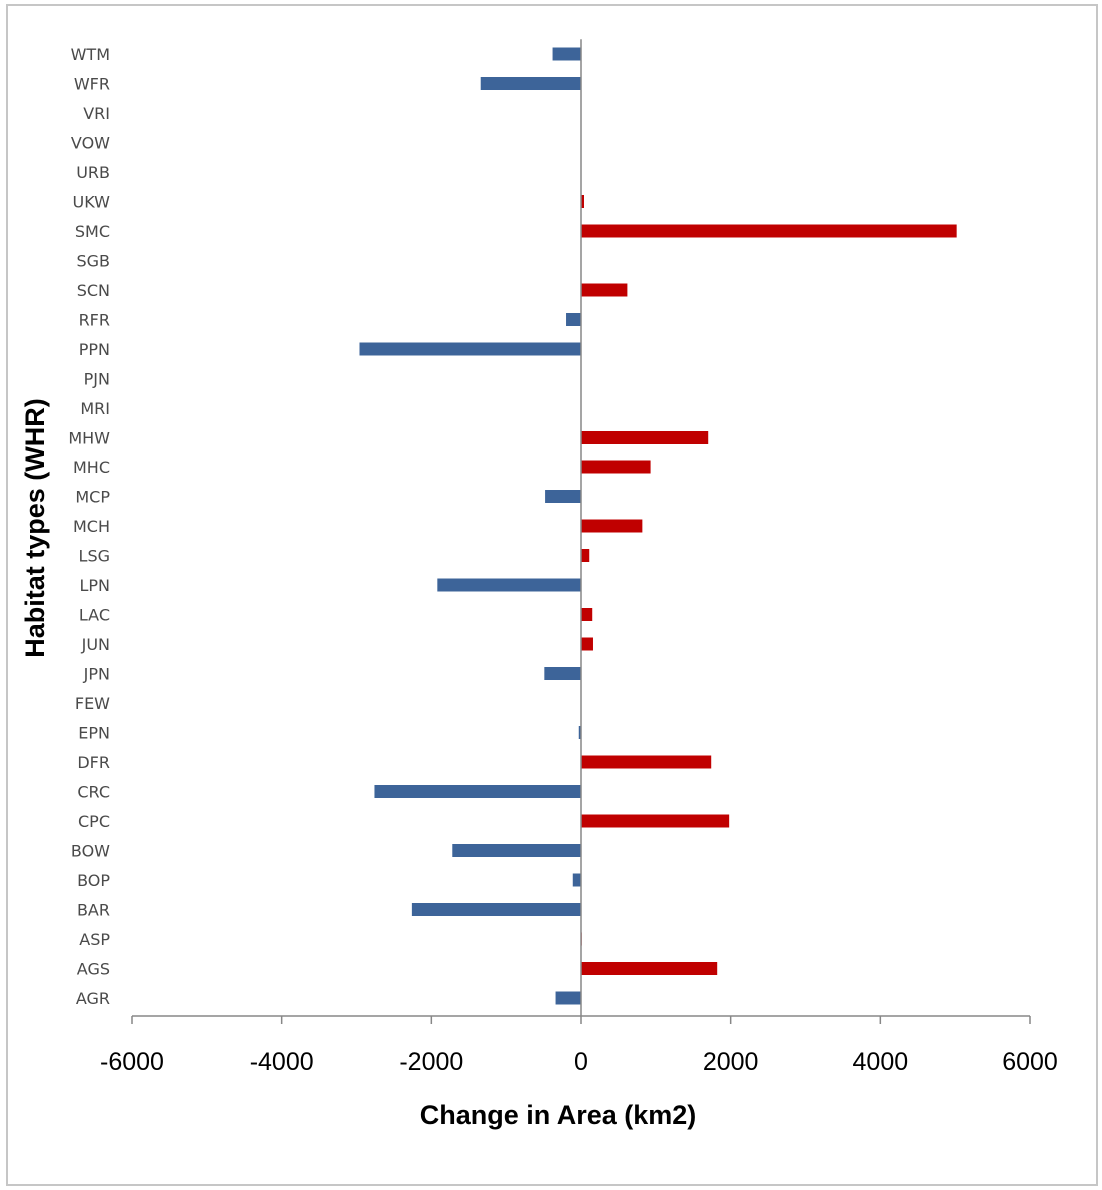 This screenshot has height=1190, width=1102. Describe the element at coordinates (35, 528) in the screenshot. I see `y-axis-title: Habitat types (WHR)` at that location.